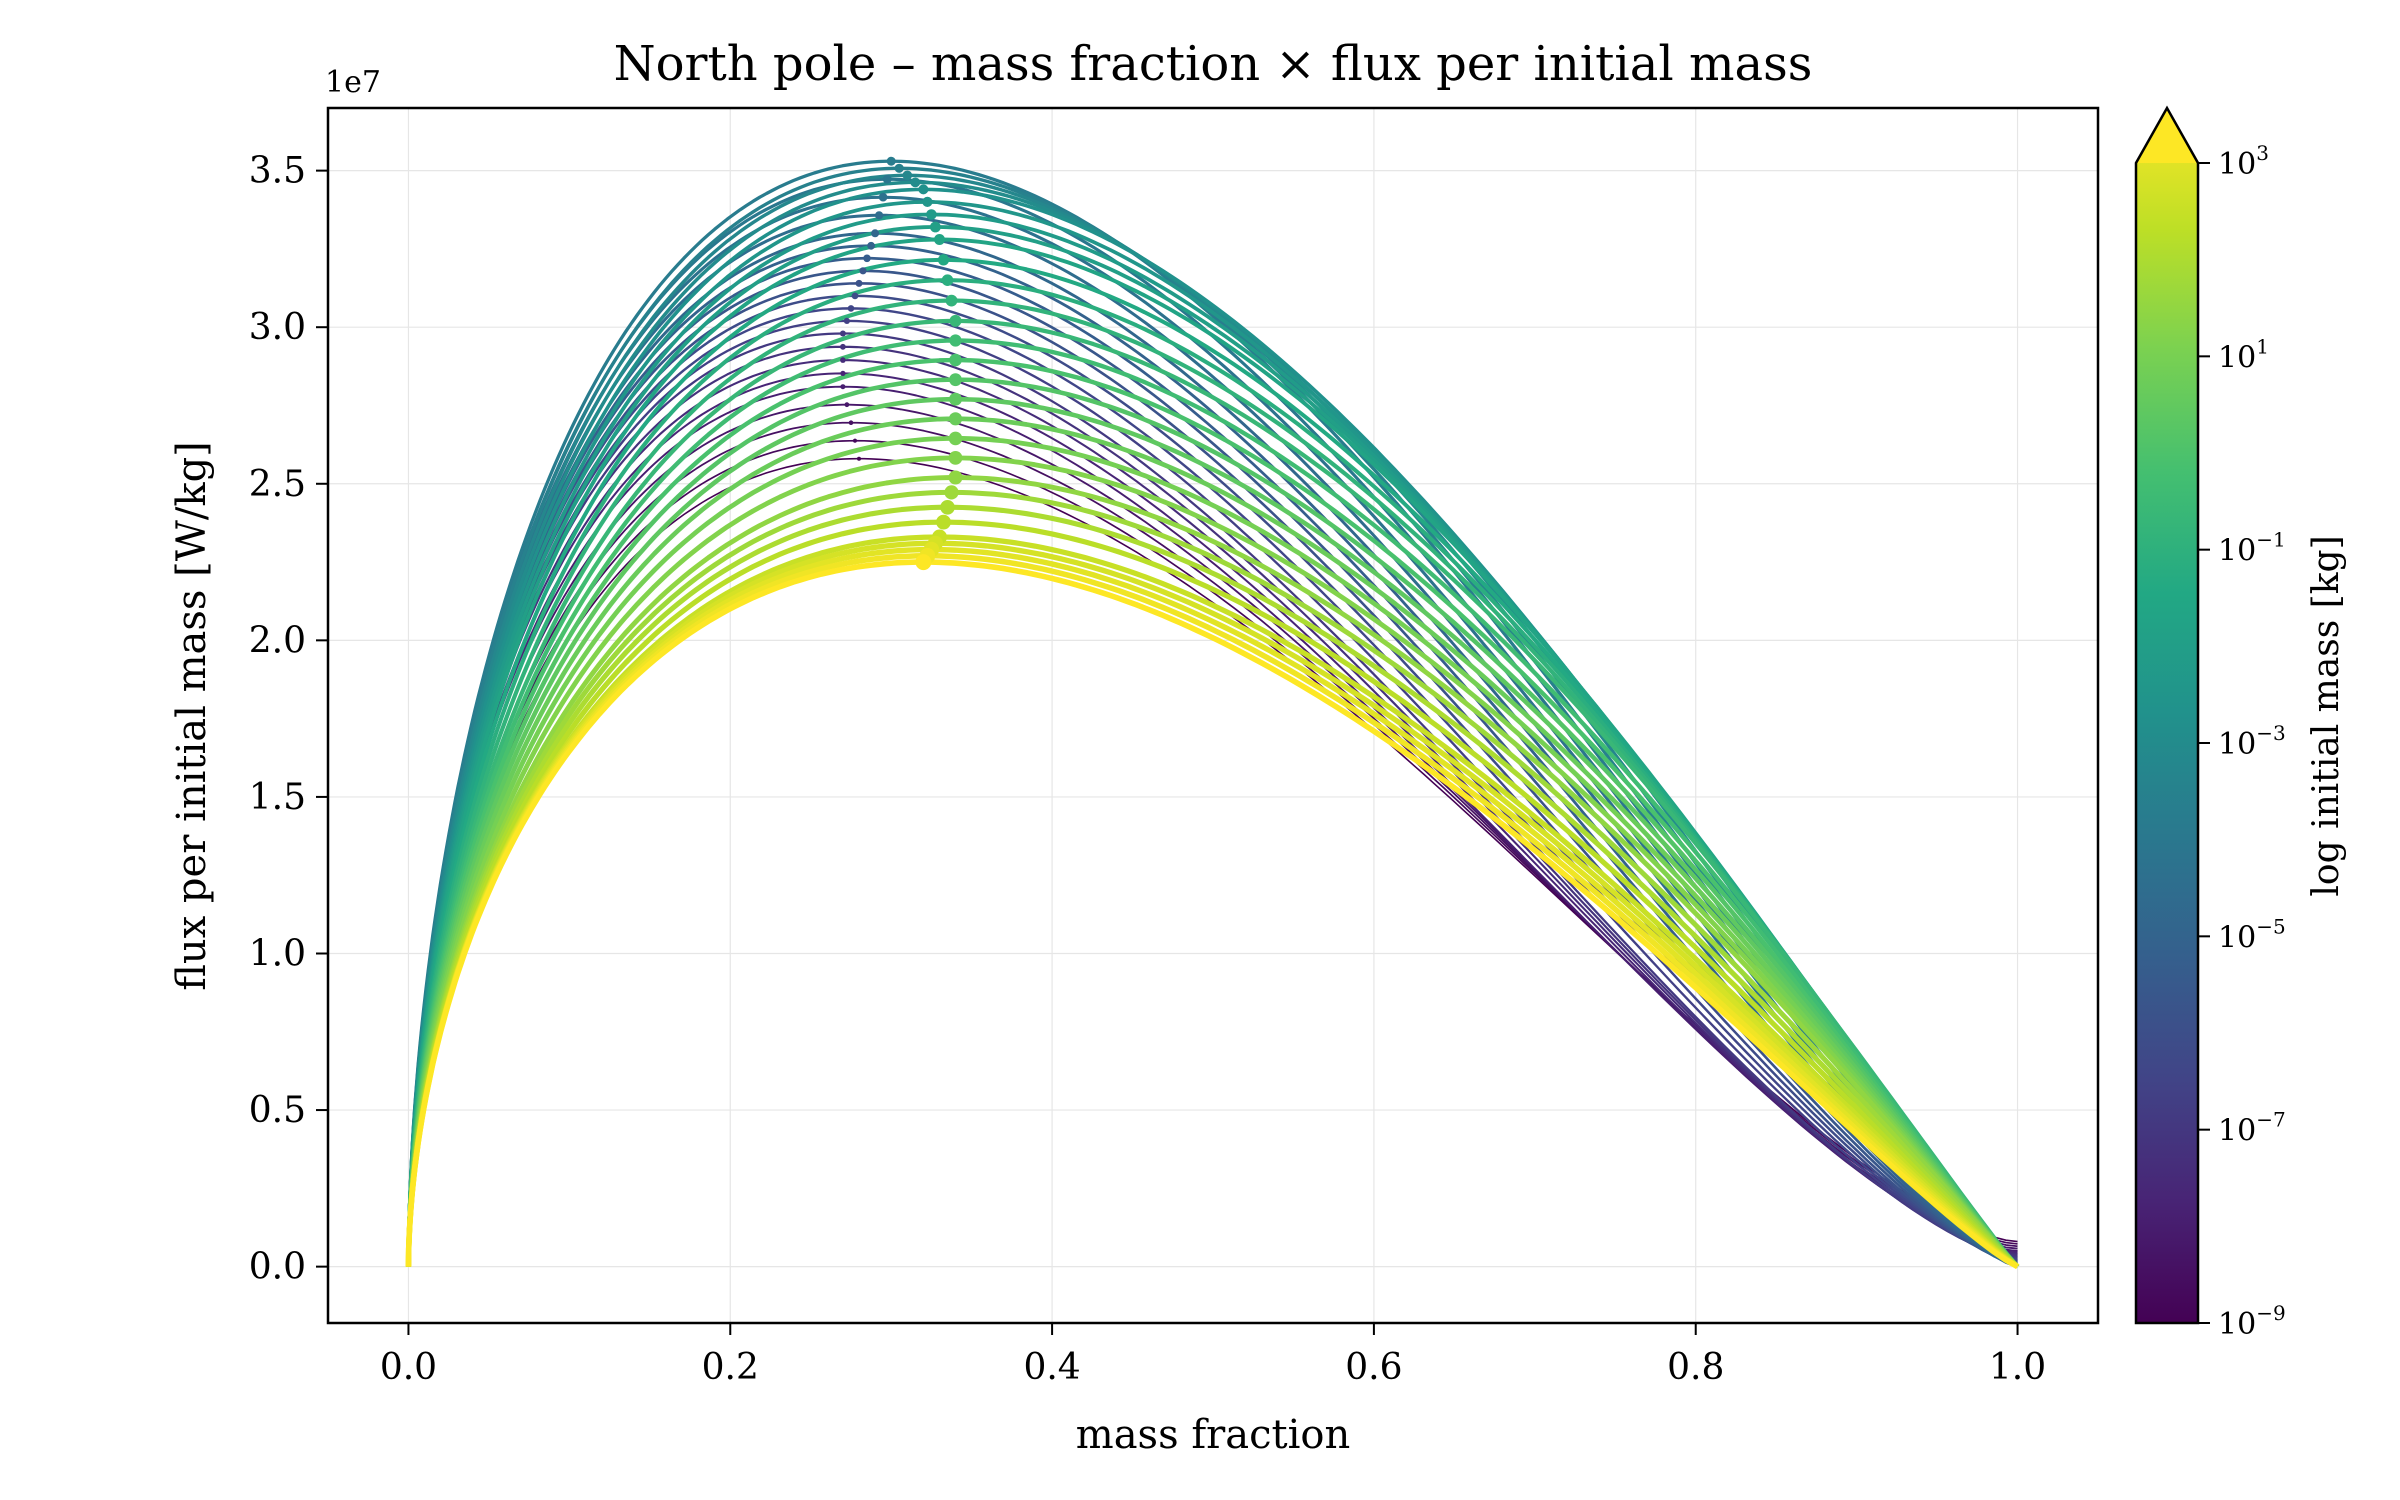  Describe the element at coordinates (2167, 135) in the screenshot. I see `colorbar-extend-cap` at that location.